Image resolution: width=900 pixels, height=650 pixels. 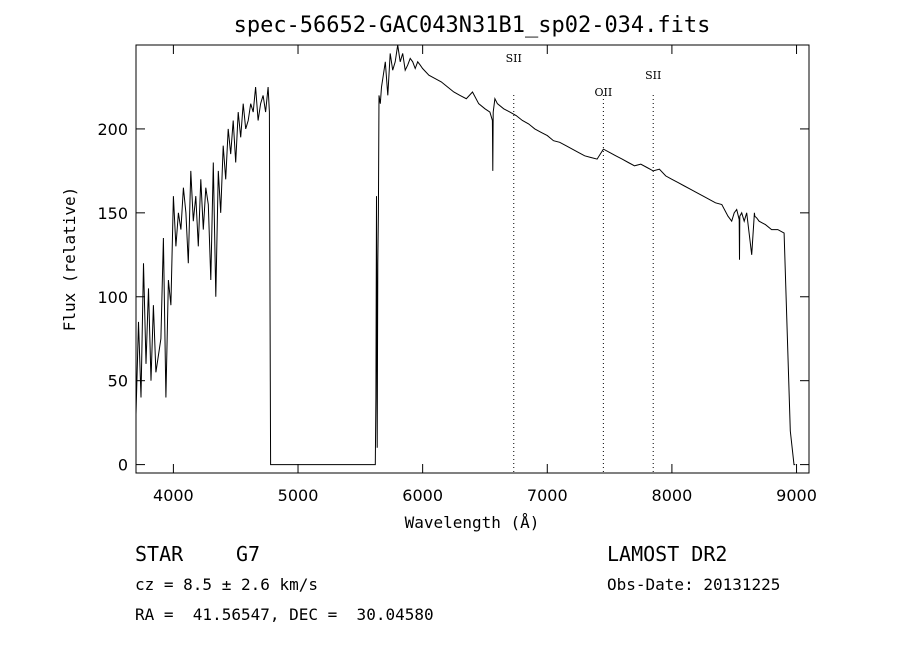 I want to click on x-tick-label: 6000, so click(x=422, y=495).